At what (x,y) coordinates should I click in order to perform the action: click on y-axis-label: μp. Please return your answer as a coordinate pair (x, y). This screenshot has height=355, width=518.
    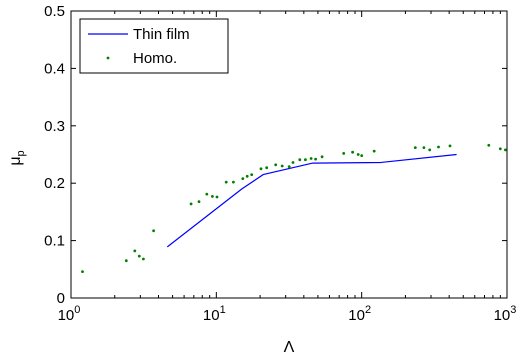
    Looking at the image, I should click on (17, 157).